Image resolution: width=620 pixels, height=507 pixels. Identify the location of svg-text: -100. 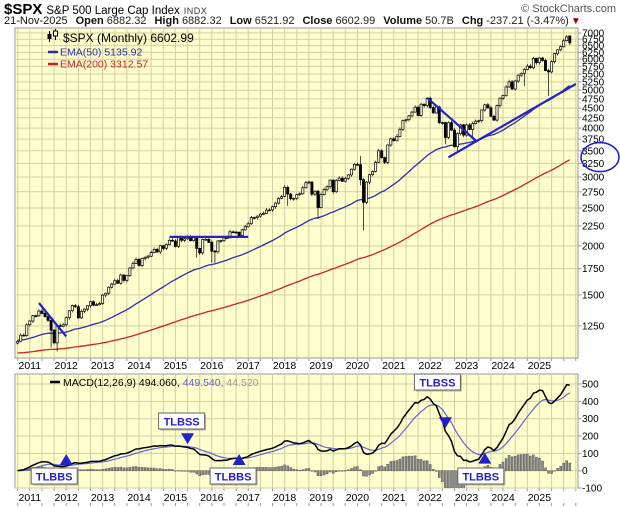
(592, 489).